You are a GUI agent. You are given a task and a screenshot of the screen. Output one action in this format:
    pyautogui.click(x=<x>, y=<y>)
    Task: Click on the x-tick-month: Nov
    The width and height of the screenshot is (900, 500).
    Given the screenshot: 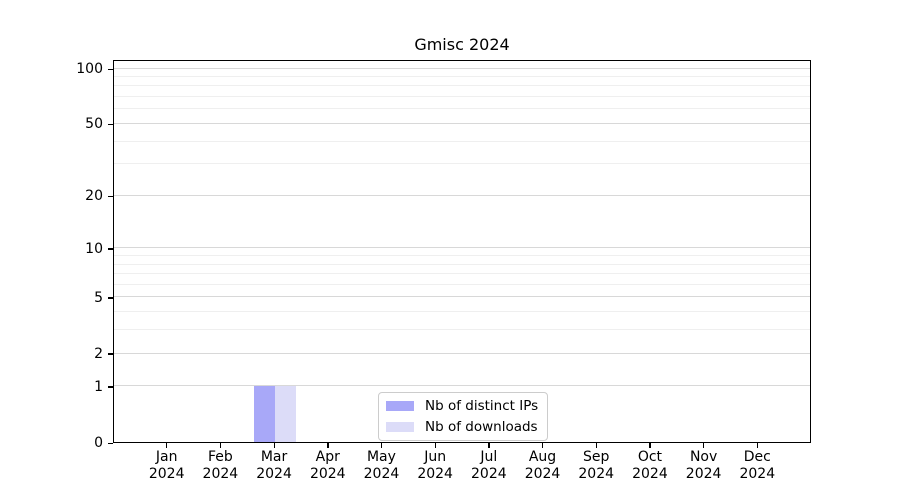 What is the action you would take?
    pyautogui.click(x=703, y=457)
    